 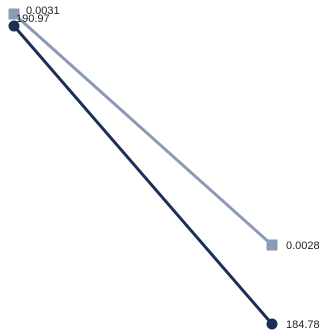 I want to click on series-1-label-1: 184.78, so click(x=303, y=325).